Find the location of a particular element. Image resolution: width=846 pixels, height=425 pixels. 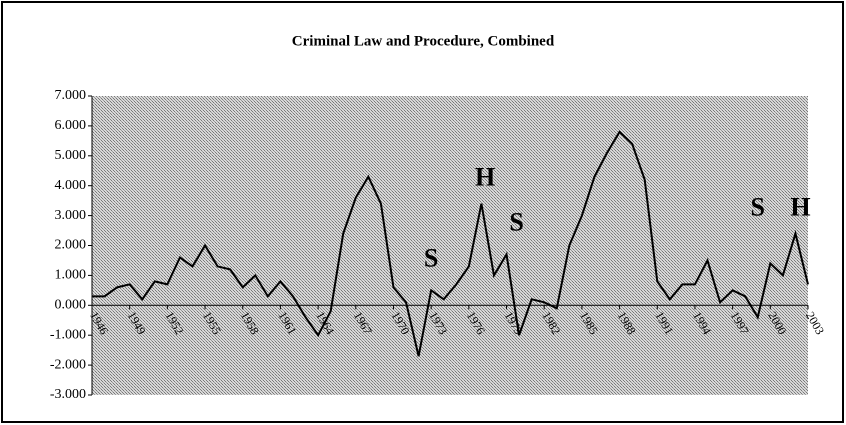

y-tick-label: 1.000 is located at coordinates (71, 275).